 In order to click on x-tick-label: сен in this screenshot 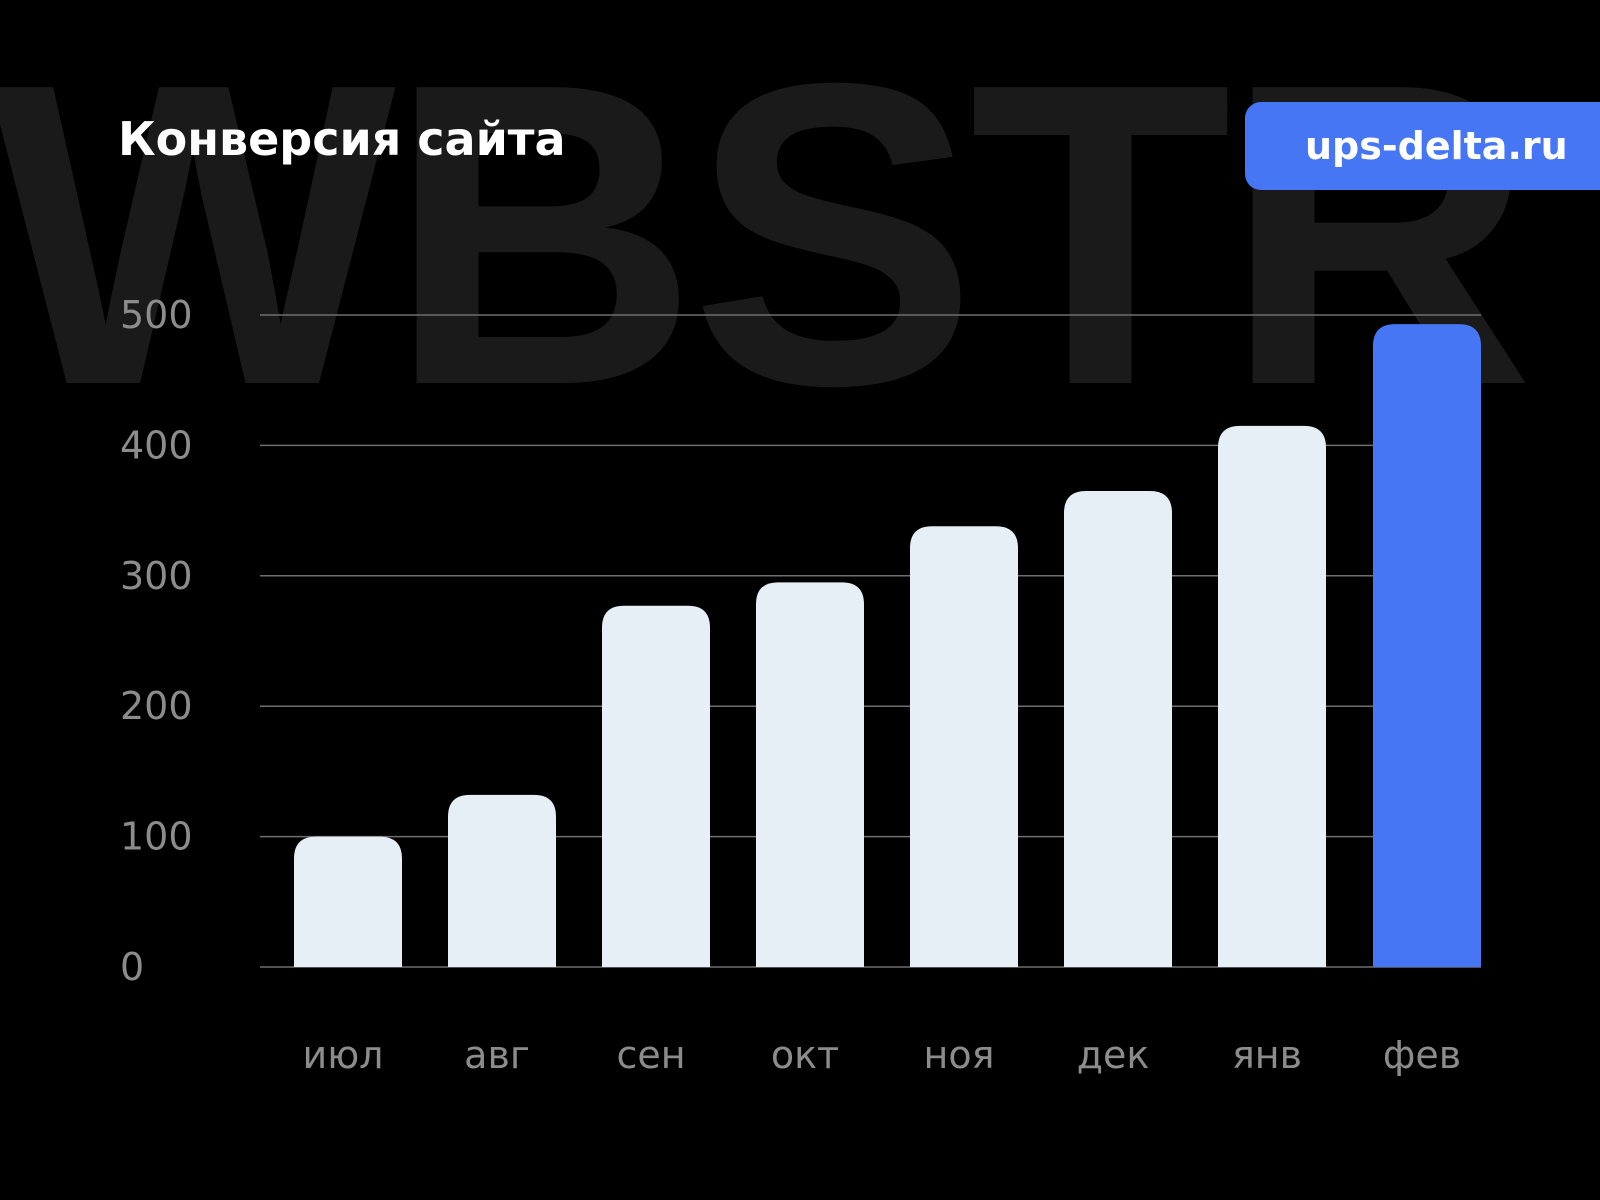, I will do `click(650, 1055)`.